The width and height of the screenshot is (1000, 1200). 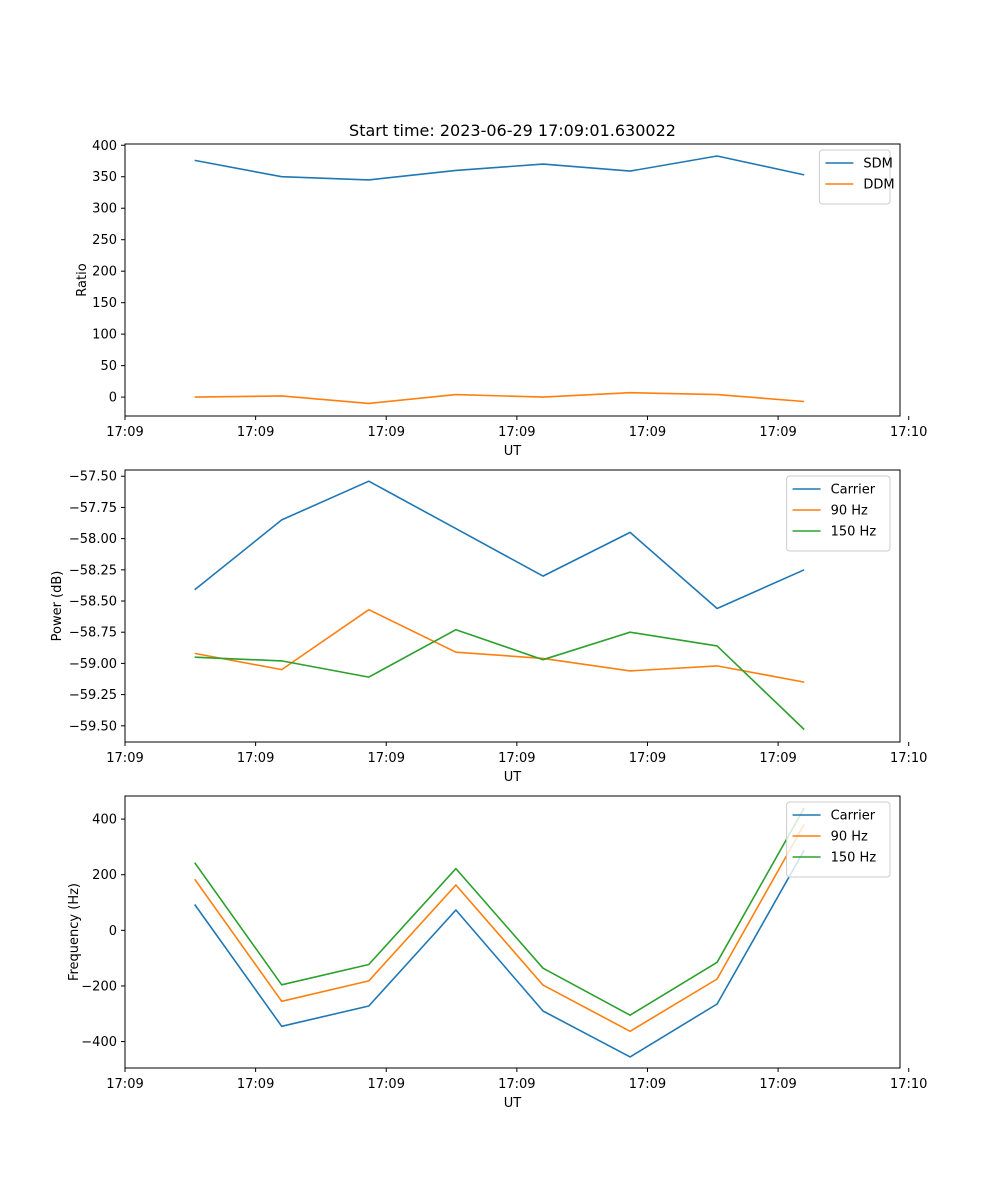 What do you see at coordinates (108, 366) in the screenshot?
I see `y-tick-label: 50` at bounding box center [108, 366].